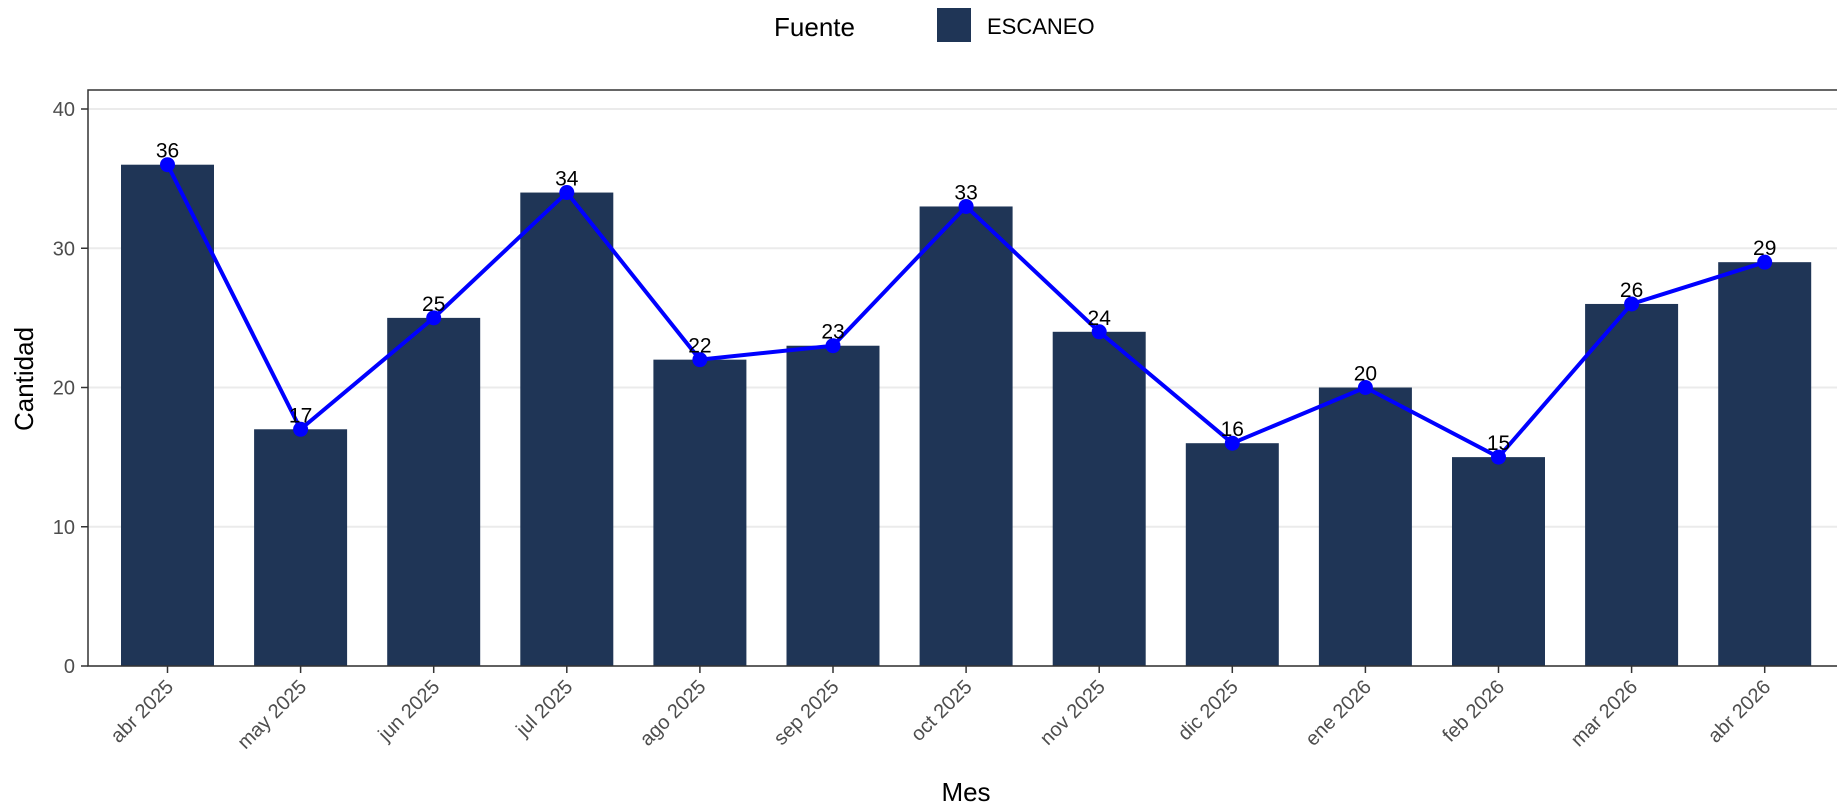  Describe the element at coordinates (142, 711) in the screenshot. I see `x-tick-label: abr 2025` at that location.